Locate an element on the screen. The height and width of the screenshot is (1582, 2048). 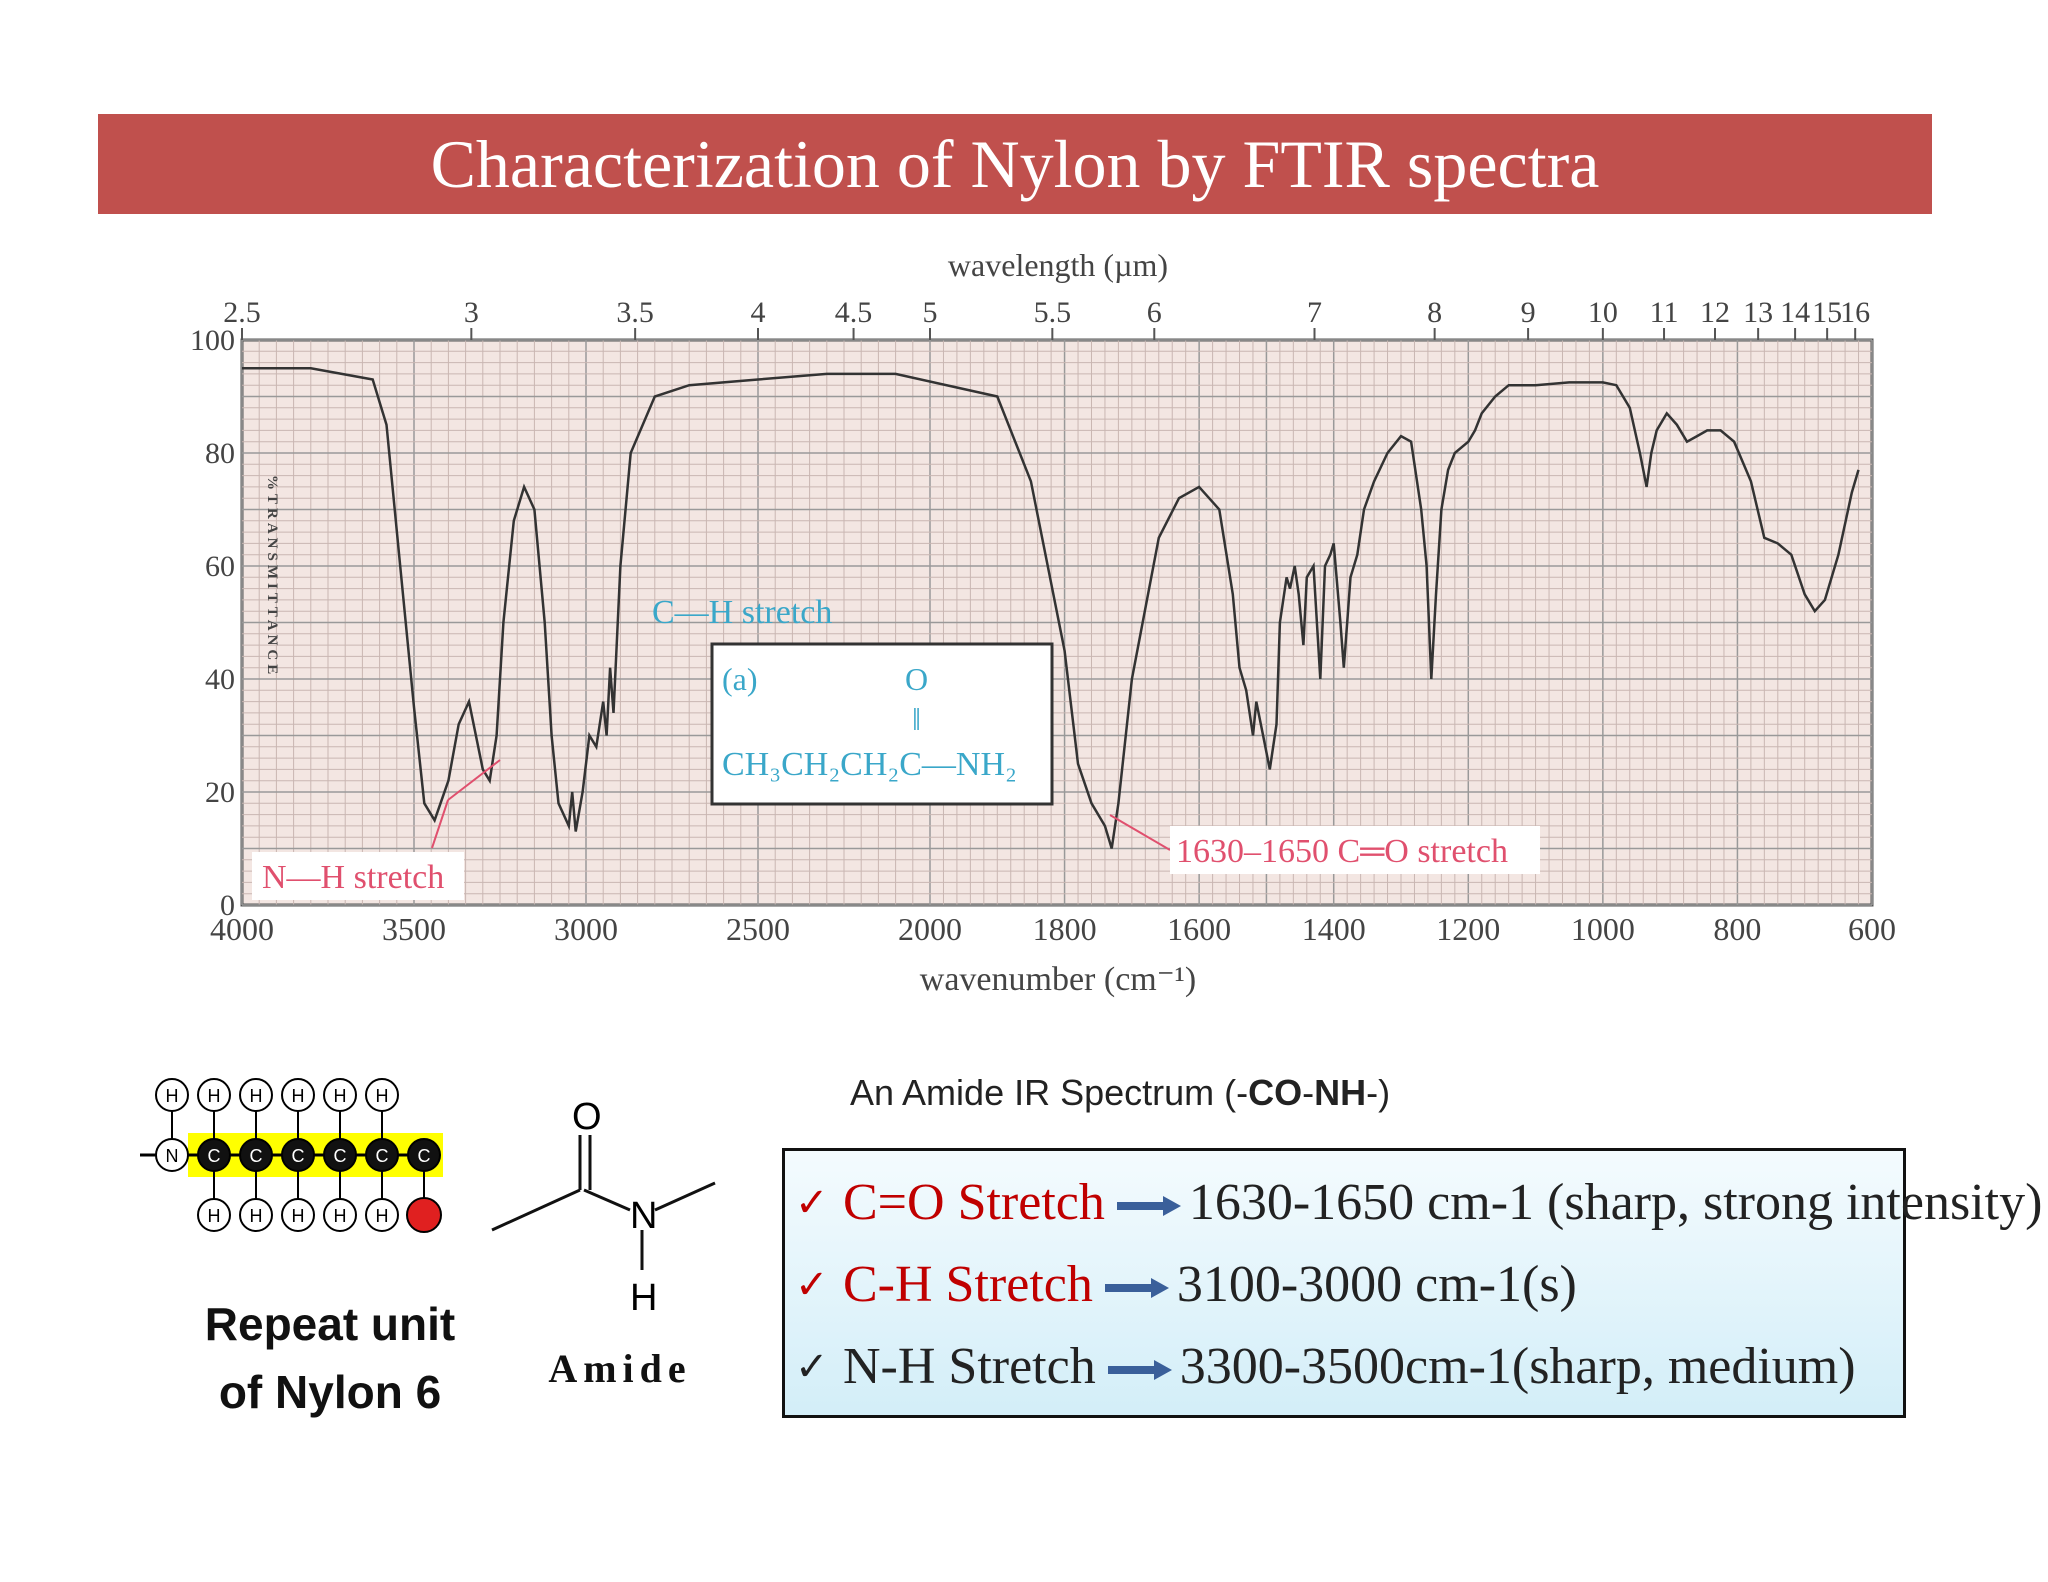
top-tick-label: 6 is located at coordinates (1154, 312).